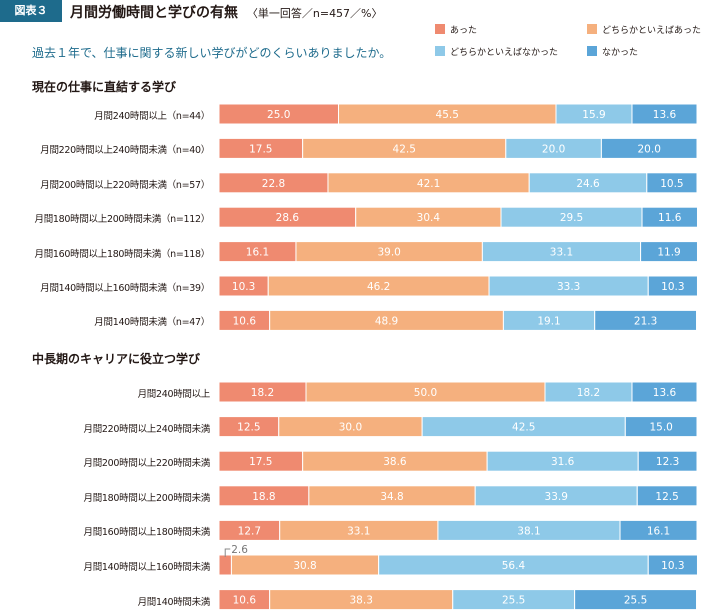 The width and height of the screenshot is (728, 615). What do you see at coordinates (568, 287) in the screenshot?
I see `data-label: 33.3` at bounding box center [568, 287].